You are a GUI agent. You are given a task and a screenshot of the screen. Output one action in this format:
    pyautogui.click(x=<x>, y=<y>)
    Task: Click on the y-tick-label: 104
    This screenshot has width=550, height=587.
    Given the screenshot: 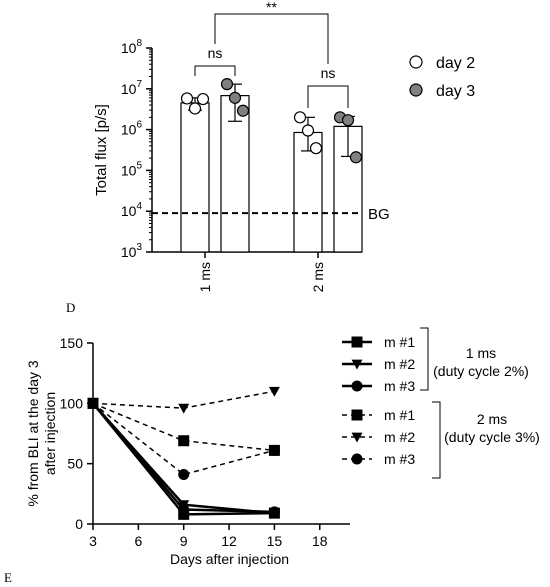 What is the action you would take?
    pyautogui.click(x=132, y=210)
    